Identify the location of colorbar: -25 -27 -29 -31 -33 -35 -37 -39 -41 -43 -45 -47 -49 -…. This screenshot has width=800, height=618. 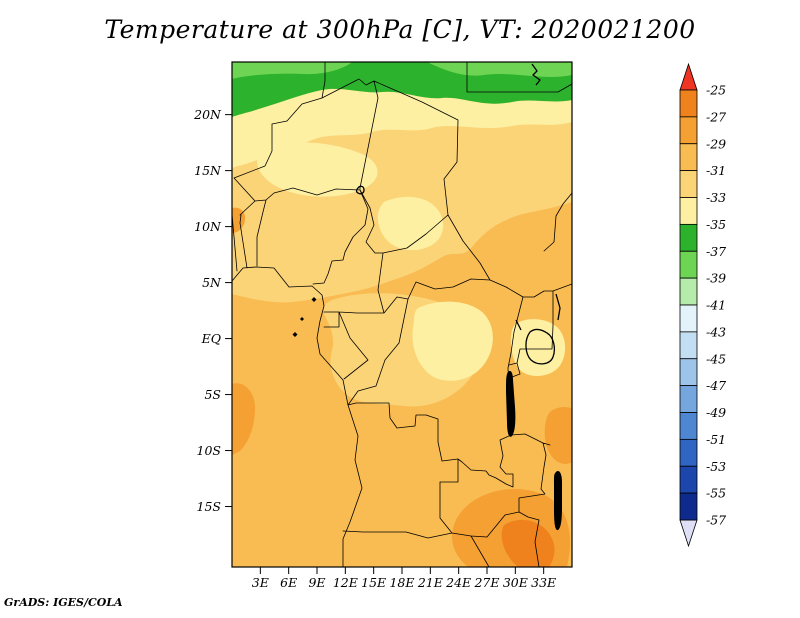
(702, 305).